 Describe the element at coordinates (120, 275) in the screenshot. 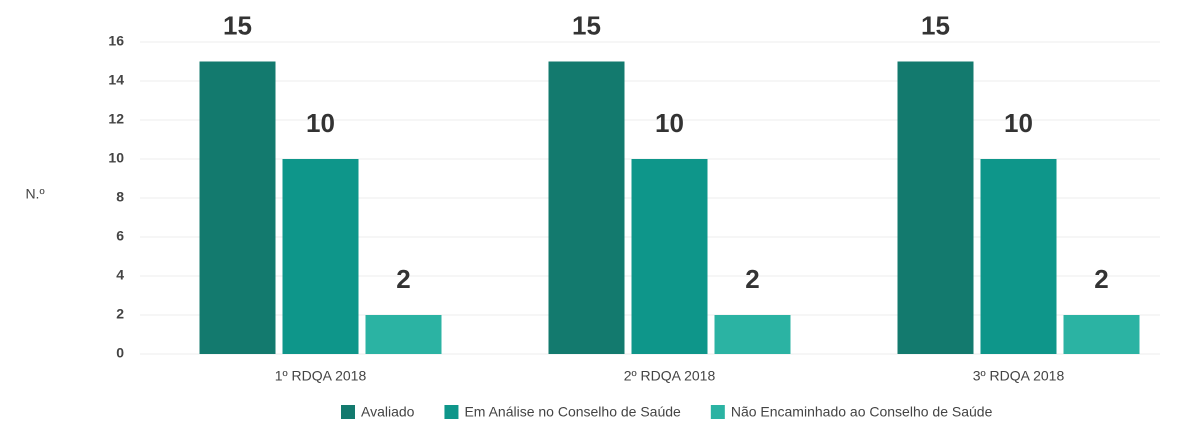

I see `y-tick-label: 4` at that location.